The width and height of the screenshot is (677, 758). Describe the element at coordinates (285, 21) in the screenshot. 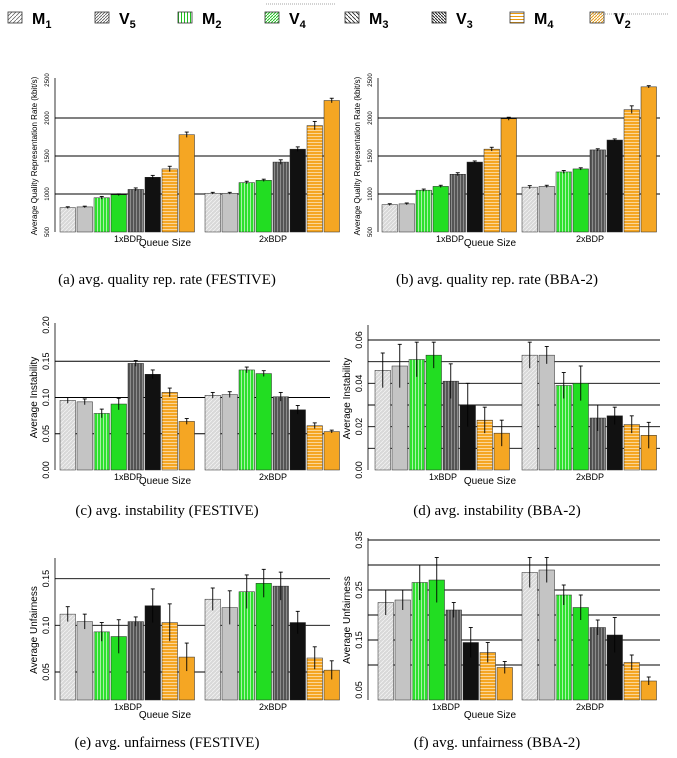

I see `legend-entry-v4: V4` at that location.